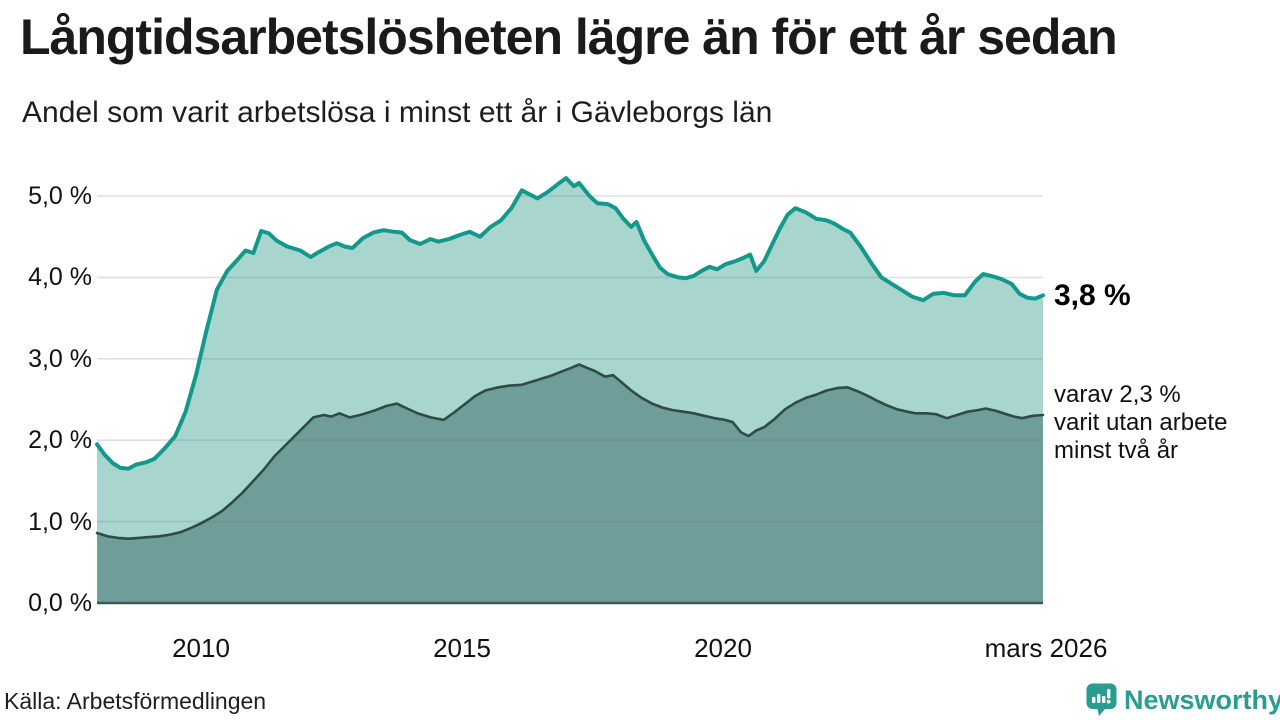  I want to click on source-credit: Källa: Arbetsförmedlingen, so click(135, 701).